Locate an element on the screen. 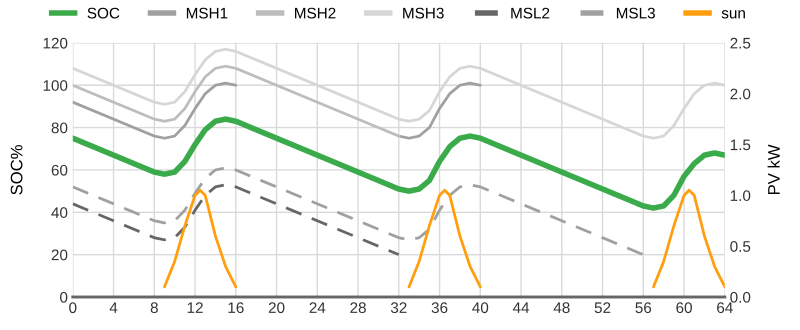 This screenshot has height=330, width=800. x-tick-label: 32 is located at coordinates (398, 308).